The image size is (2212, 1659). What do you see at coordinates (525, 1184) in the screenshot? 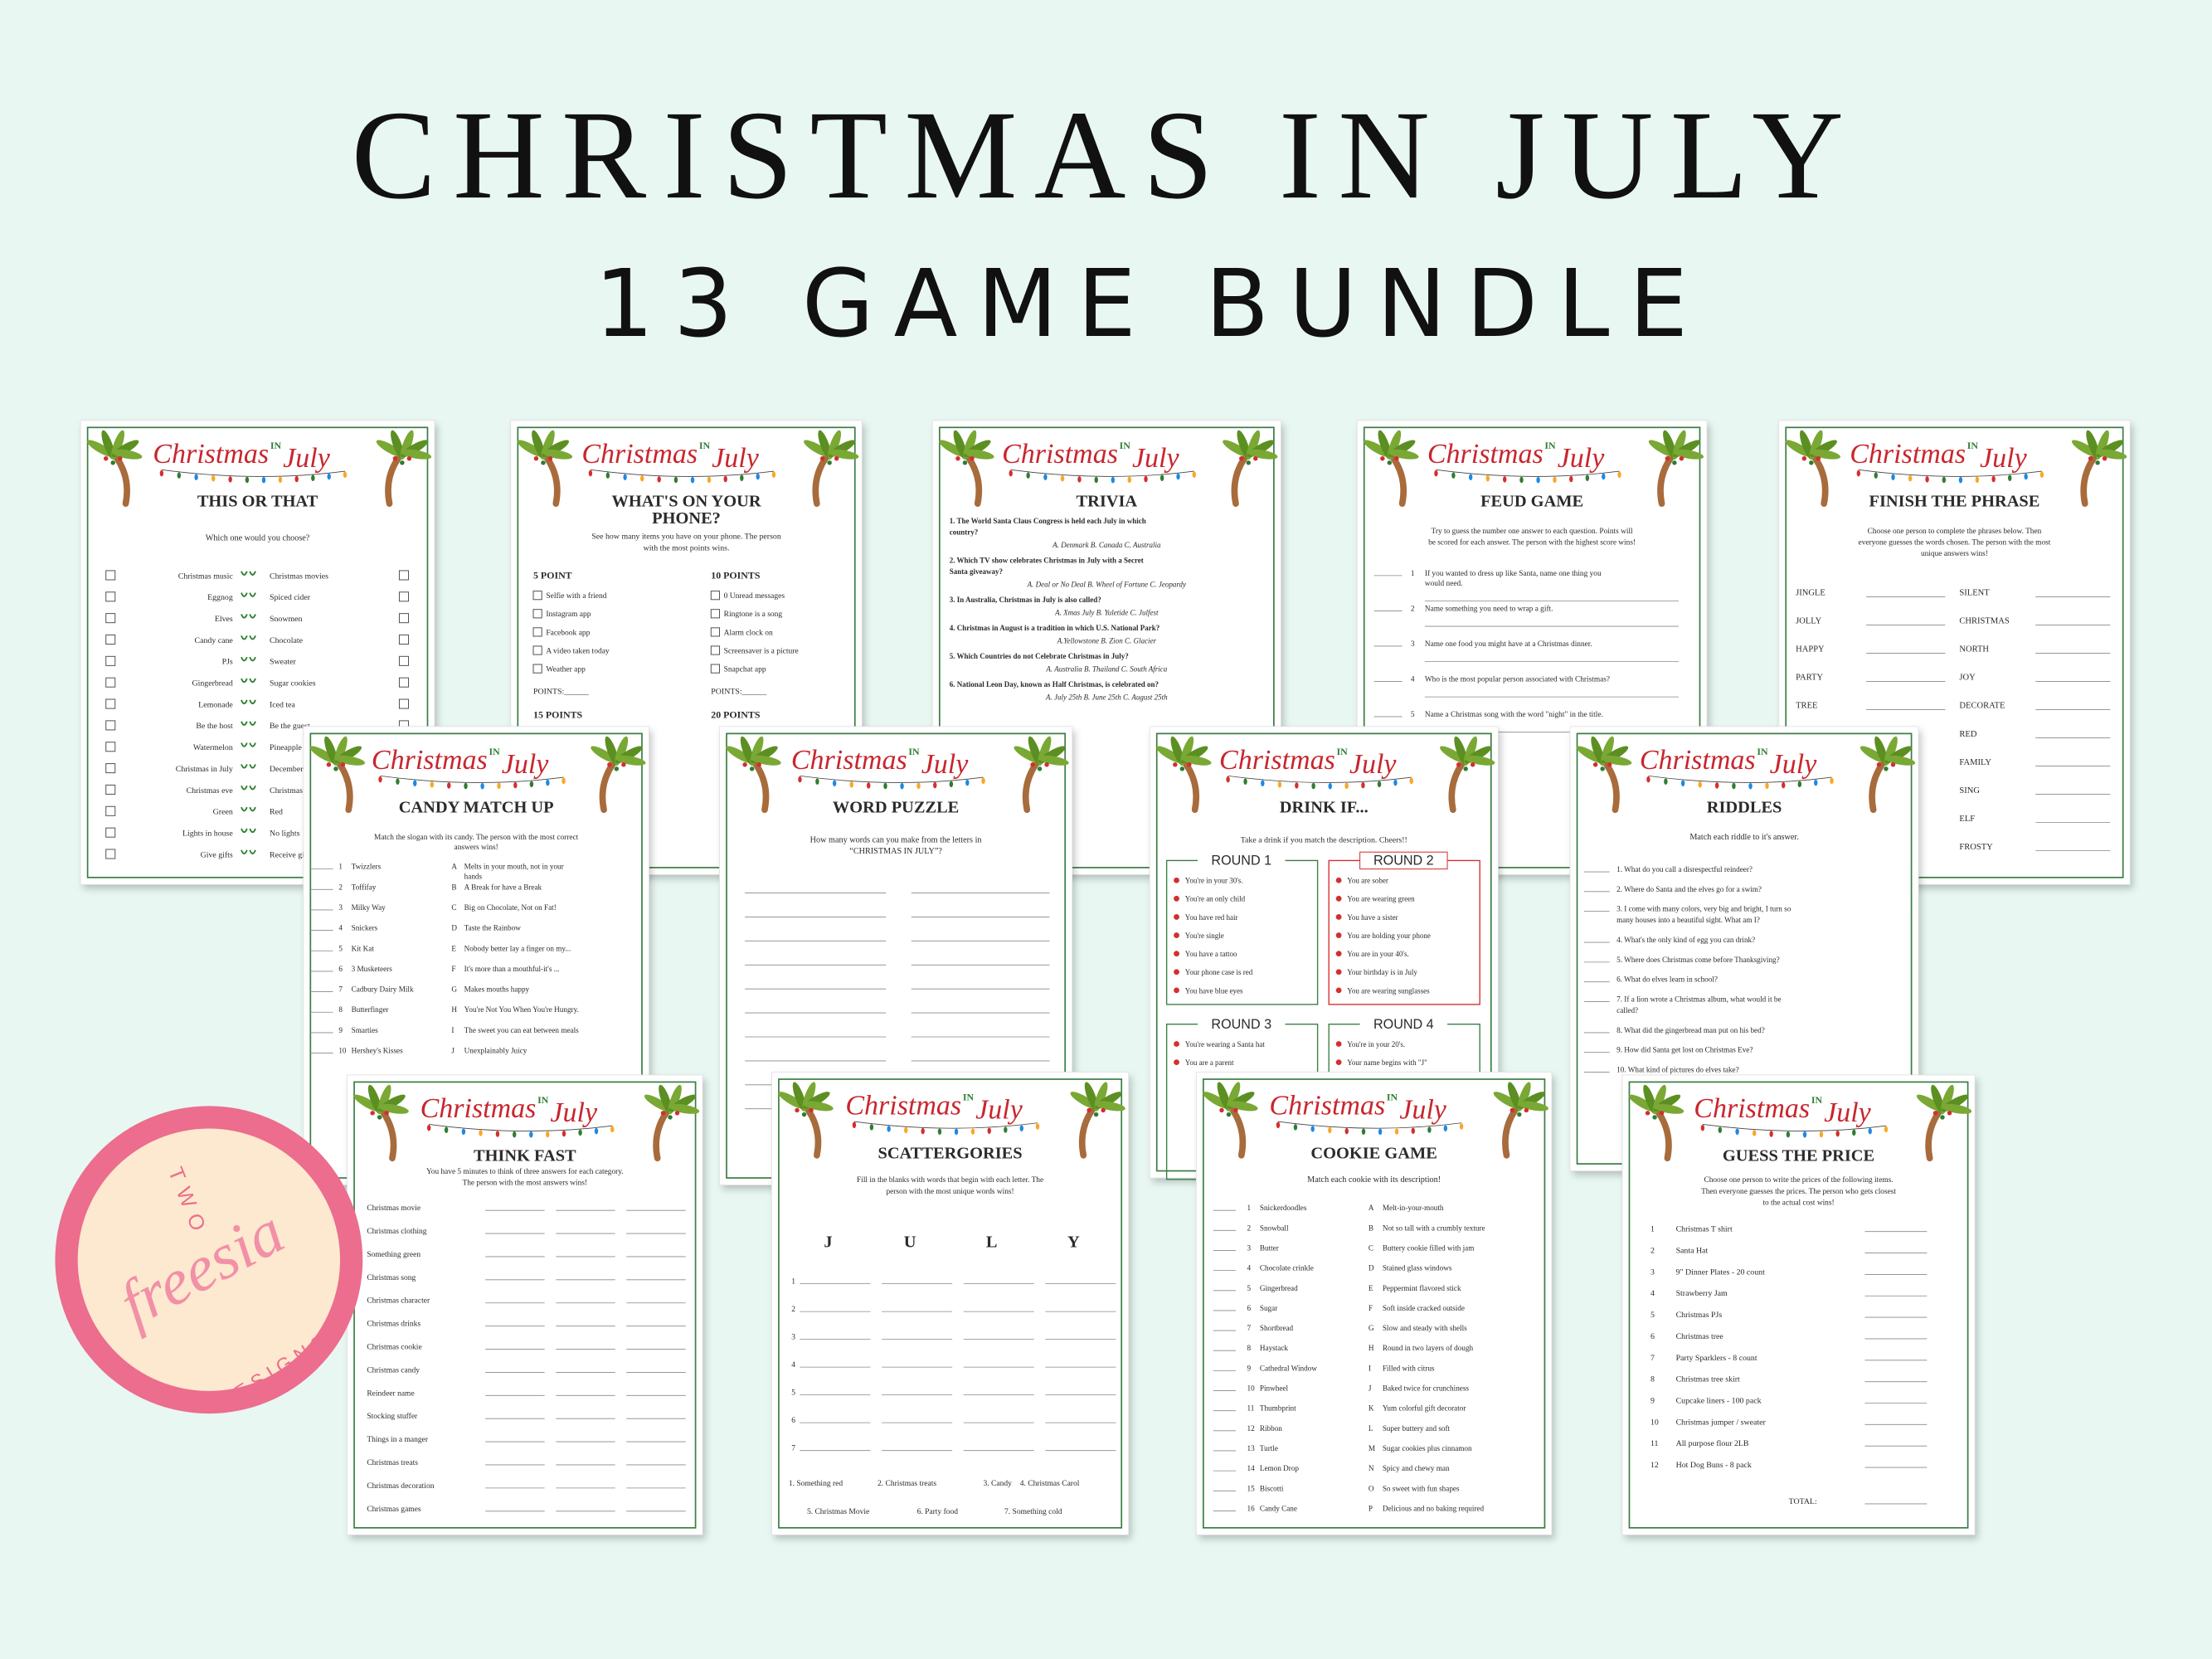
I see `text: The person with the most answers wins!` at bounding box center [525, 1184].